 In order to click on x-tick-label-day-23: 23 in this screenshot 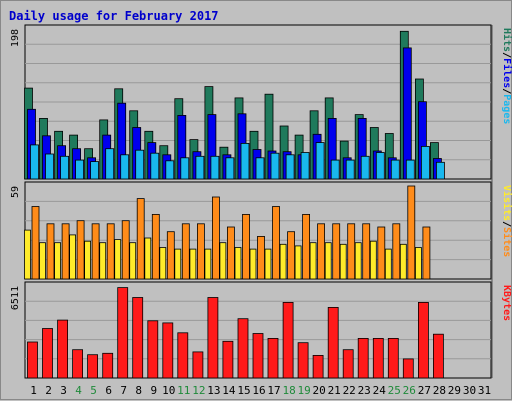, I will do `click(364, 390)`.